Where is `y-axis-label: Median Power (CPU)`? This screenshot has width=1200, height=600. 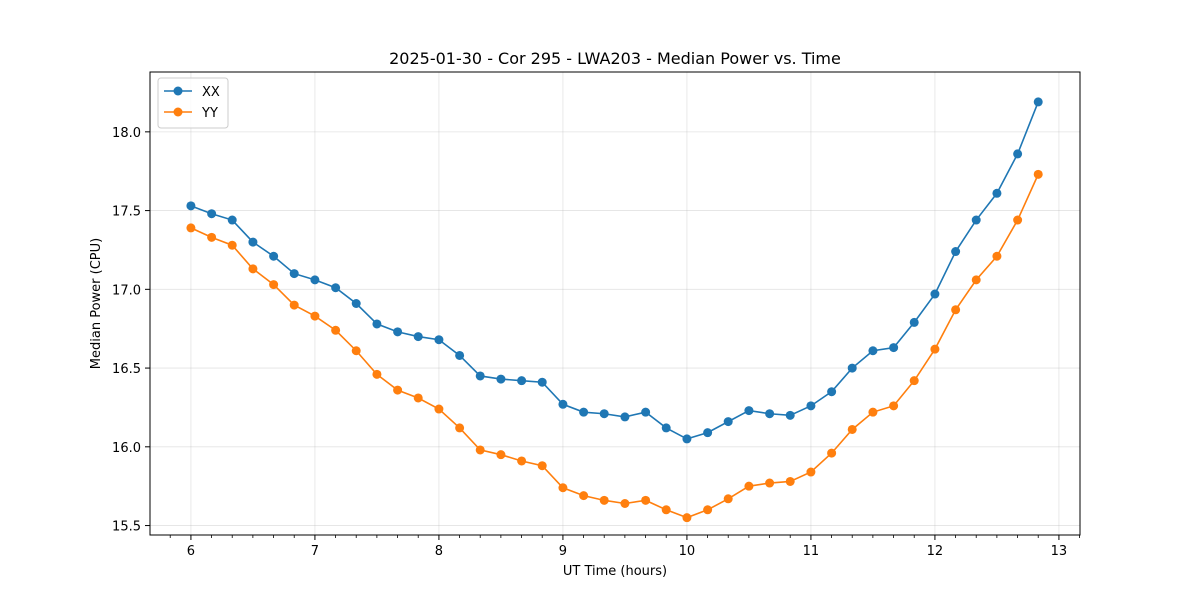 y-axis-label: Median Power (CPU) is located at coordinates (96, 303).